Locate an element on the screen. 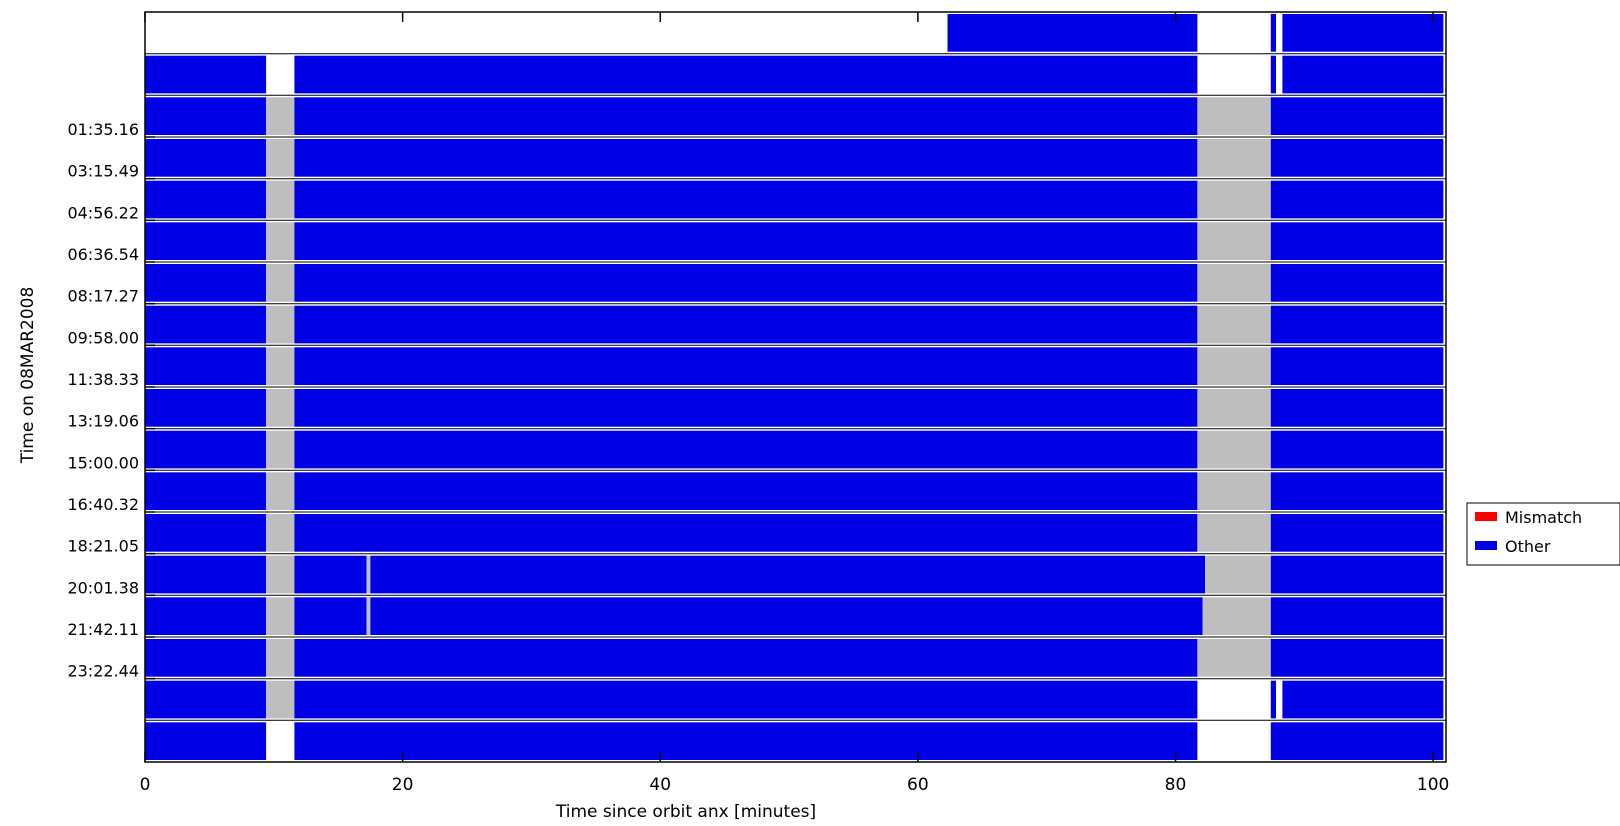  y-tick-label: 11:38.33 is located at coordinates (103, 379).